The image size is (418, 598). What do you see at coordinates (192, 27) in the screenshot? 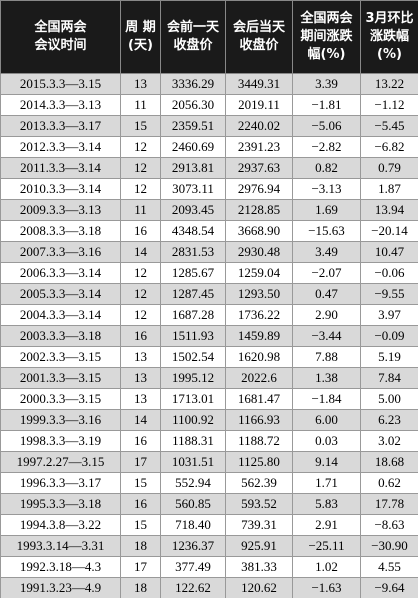
I see `header-line: 会前一天` at bounding box center [192, 27].